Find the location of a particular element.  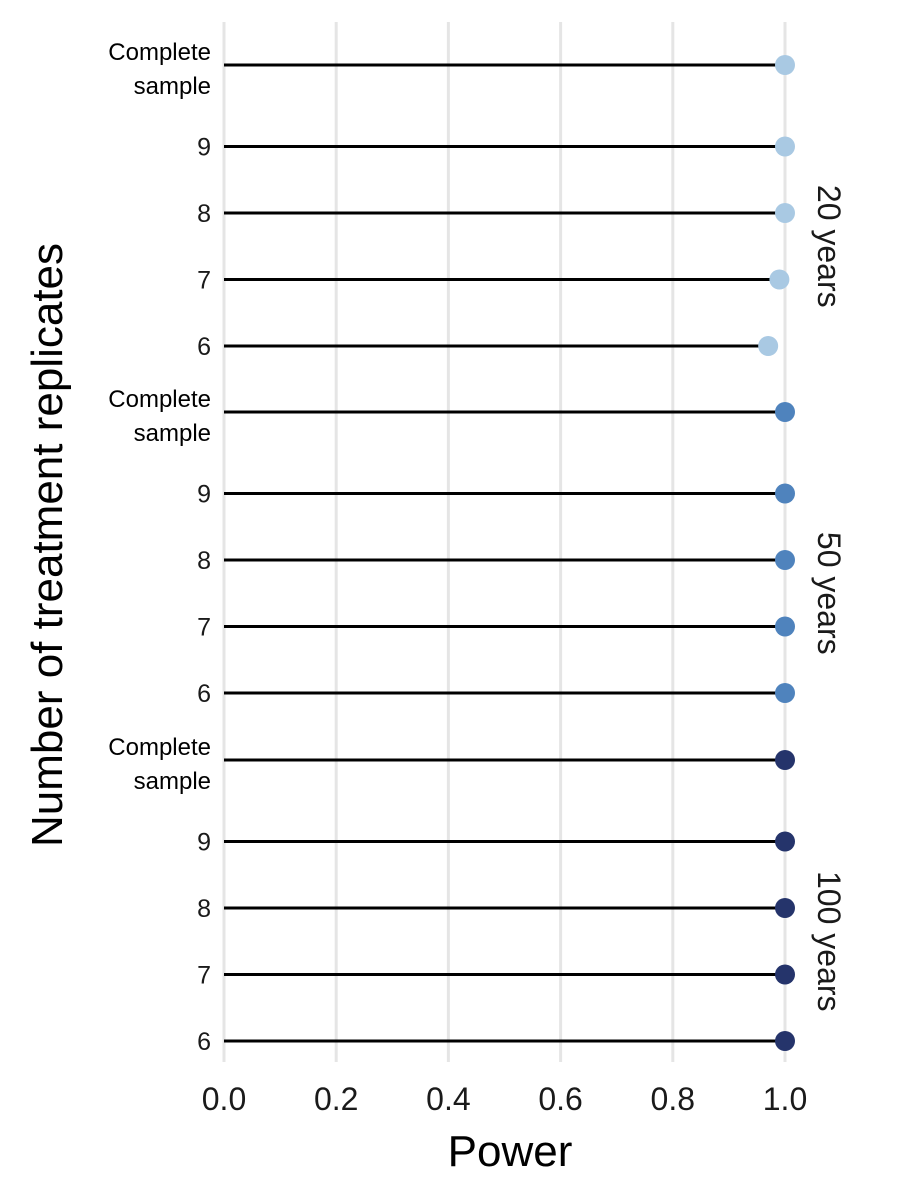

x-tick-label: 0.2 is located at coordinates (336, 1099).